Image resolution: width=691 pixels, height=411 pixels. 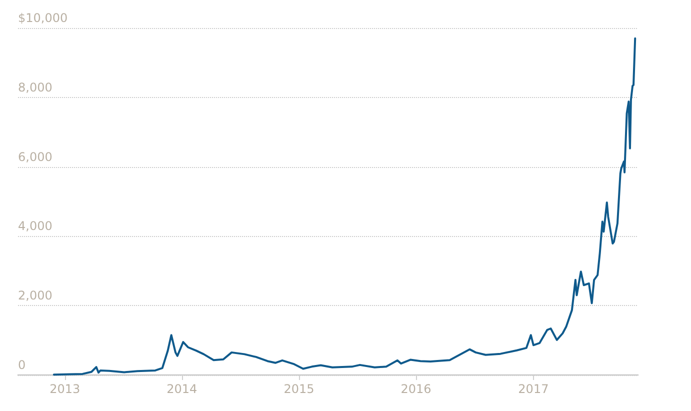 I want to click on y-tick-label: 2,000, so click(x=35, y=295).